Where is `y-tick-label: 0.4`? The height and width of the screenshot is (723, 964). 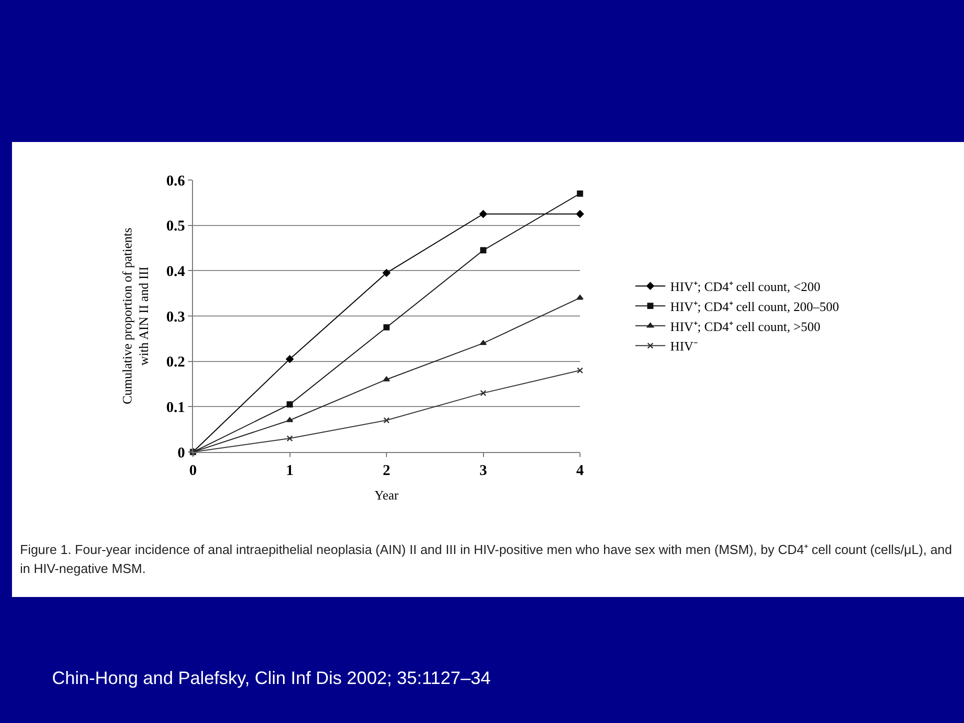 y-tick-label: 0.4 is located at coordinates (176, 272).